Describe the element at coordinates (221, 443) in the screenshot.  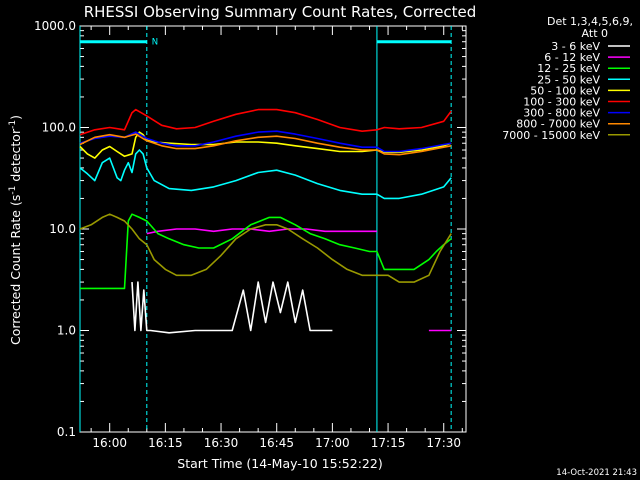
I see `x-tick-label: 16:30` at that location.